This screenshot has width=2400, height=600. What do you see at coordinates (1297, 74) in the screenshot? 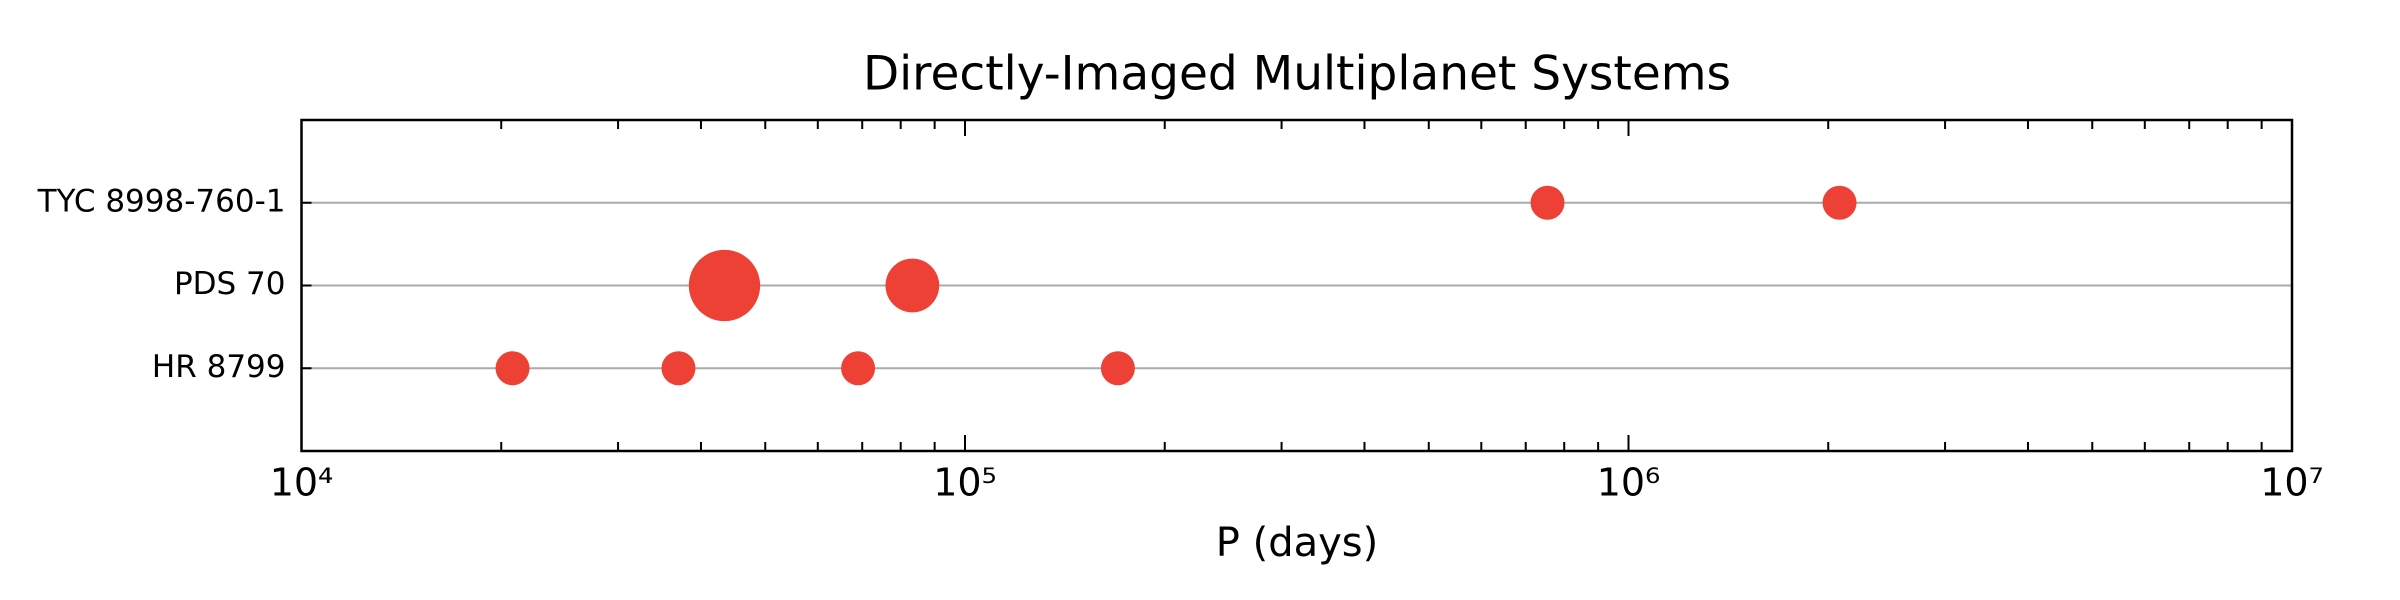
I see `chart-title: Directly-Imaged Multiplanet Systems` at bounding box center [1297, 74].